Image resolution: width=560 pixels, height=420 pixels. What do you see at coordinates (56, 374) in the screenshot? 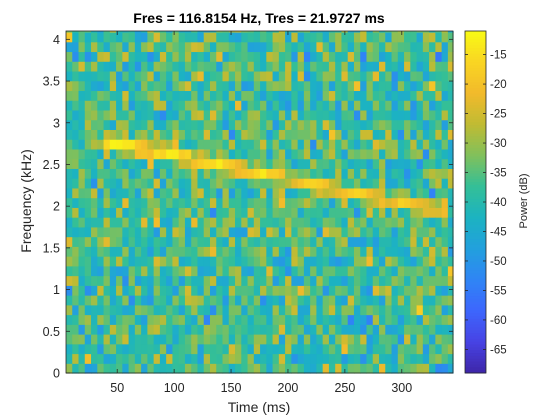
I see `y-tick-label: 0` at bounding box center [56, 374].